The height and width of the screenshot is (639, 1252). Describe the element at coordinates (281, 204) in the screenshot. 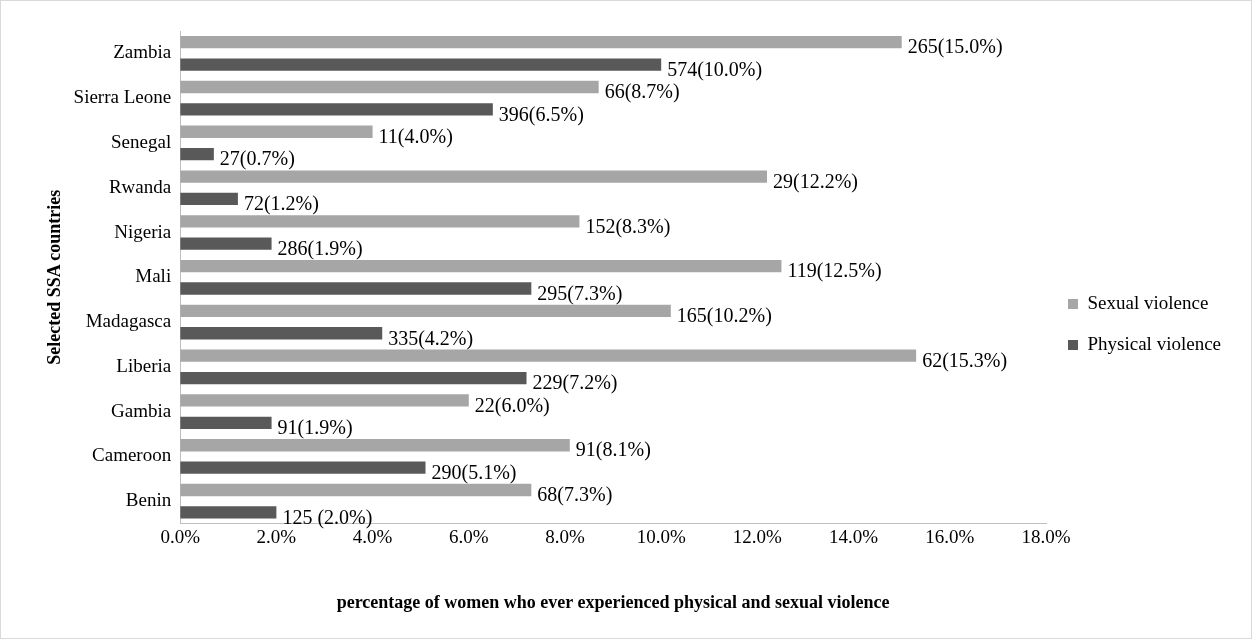

I see `data-label: 72(1.2%)` at that location.